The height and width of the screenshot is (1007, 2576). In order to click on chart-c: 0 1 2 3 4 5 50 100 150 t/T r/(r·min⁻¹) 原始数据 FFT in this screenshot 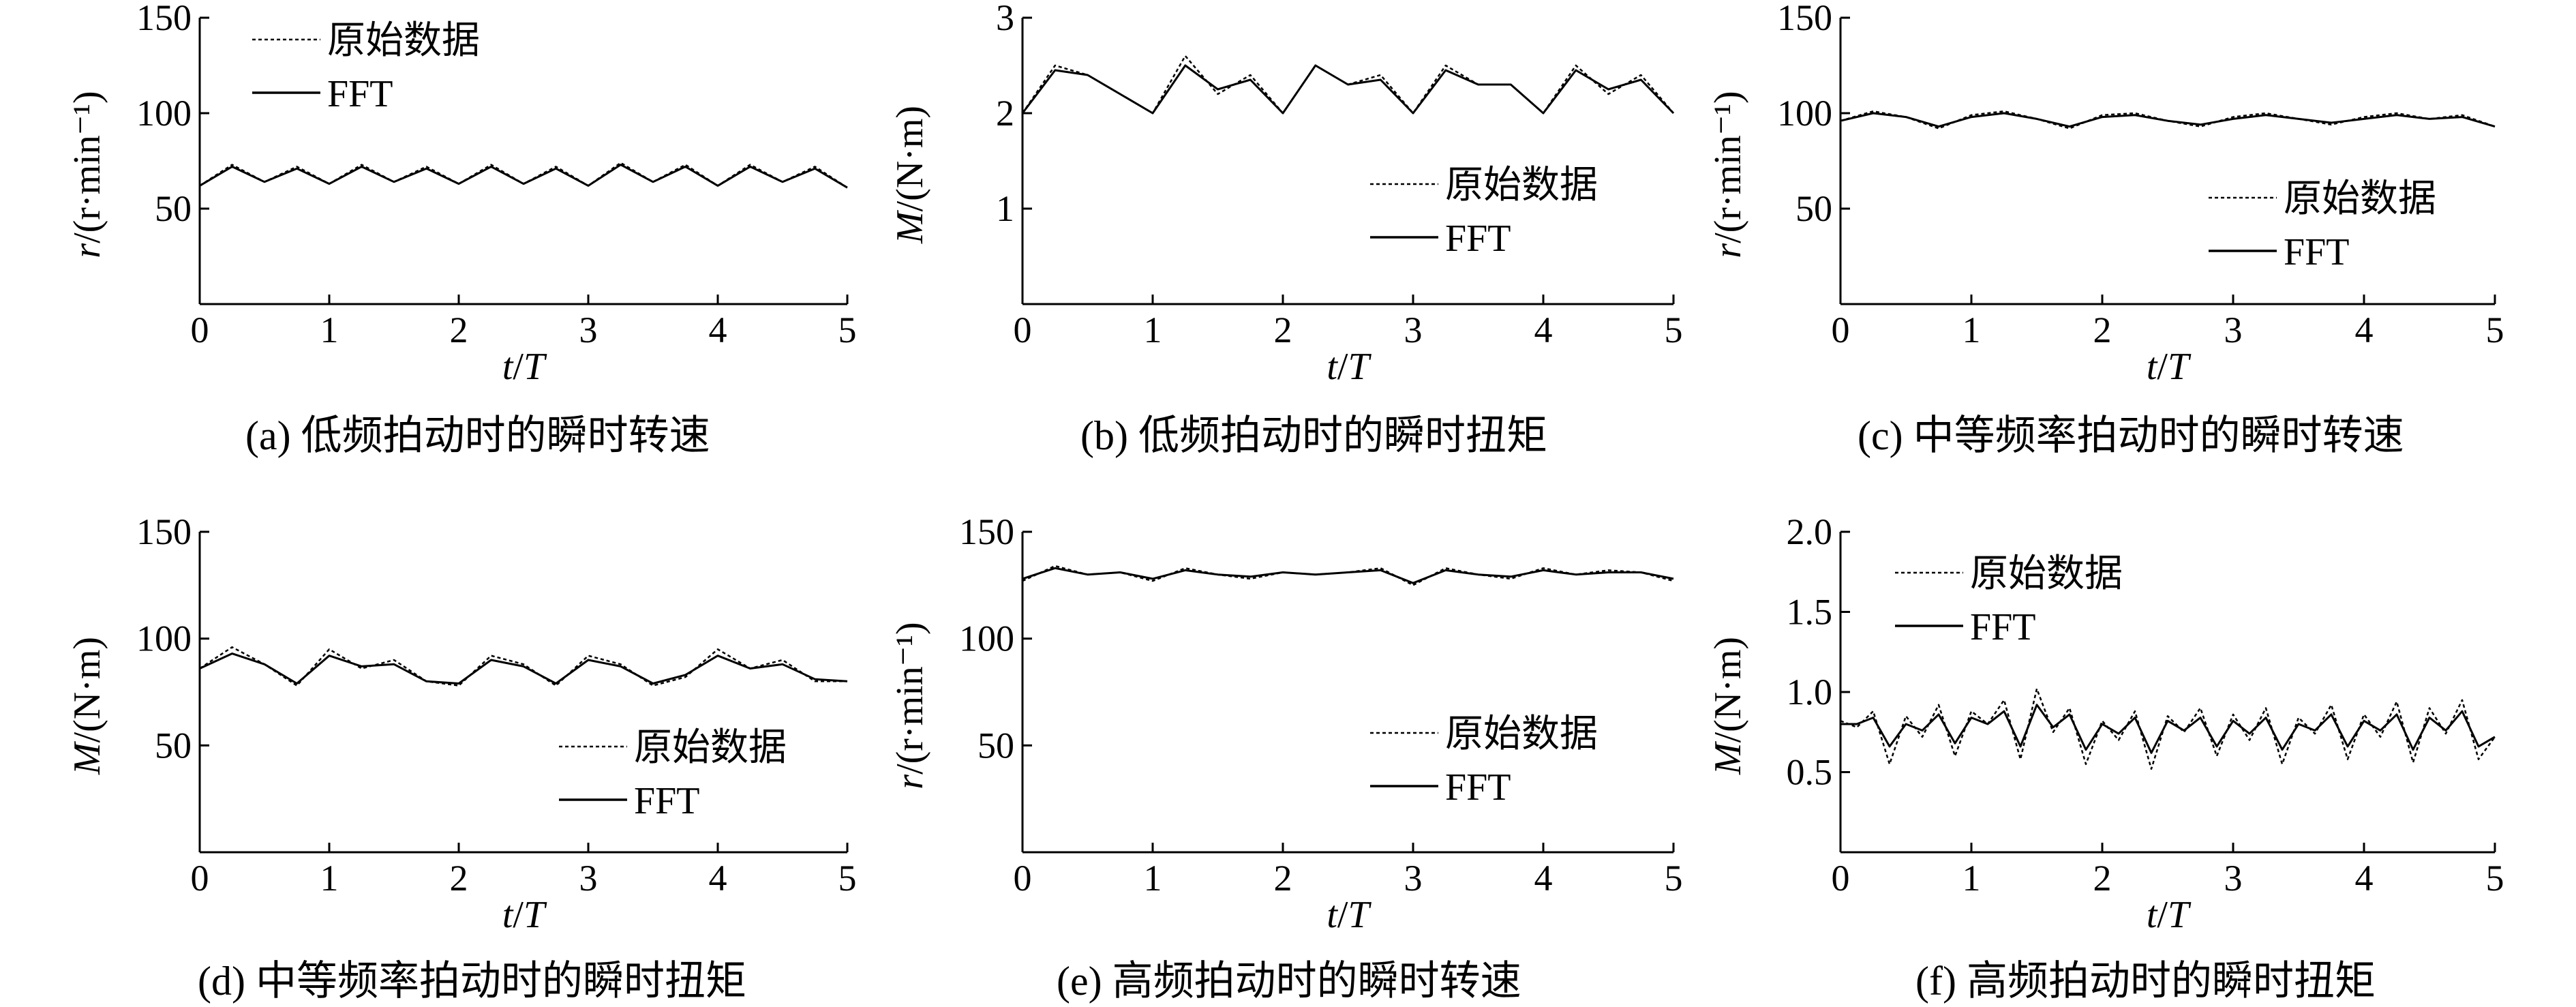, I will do `click(2105, 194)`.